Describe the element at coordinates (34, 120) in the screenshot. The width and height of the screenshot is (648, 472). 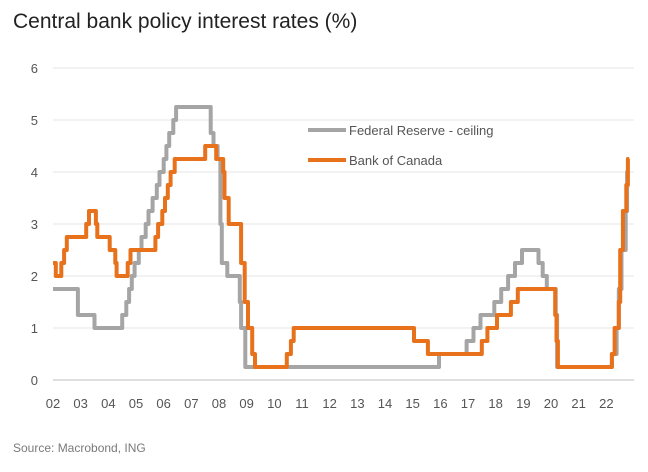
I see `y-tick-label: 5` at that location.